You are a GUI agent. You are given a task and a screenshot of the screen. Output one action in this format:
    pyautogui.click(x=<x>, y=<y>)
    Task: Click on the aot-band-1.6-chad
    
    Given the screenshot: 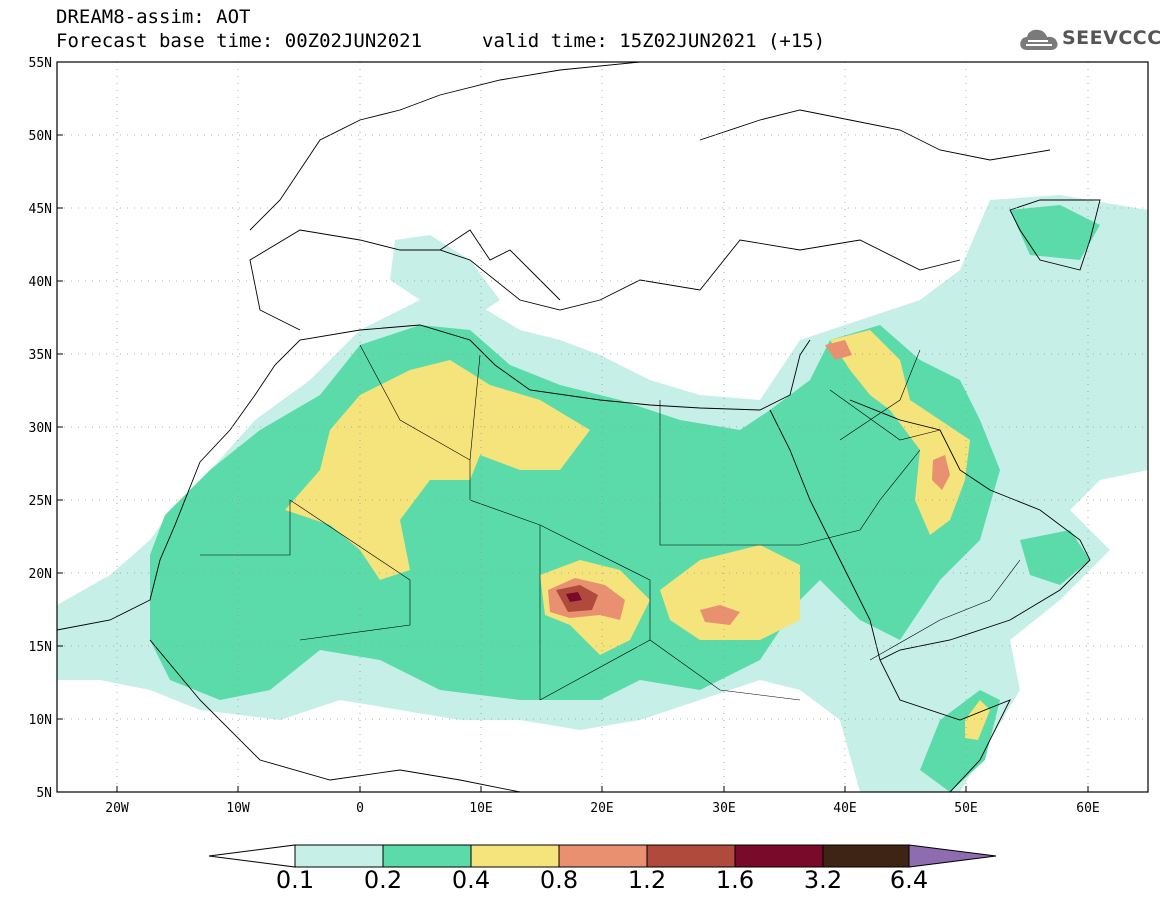 What is the action you would take?
    pyautogui.click(x=574, y=597)
    